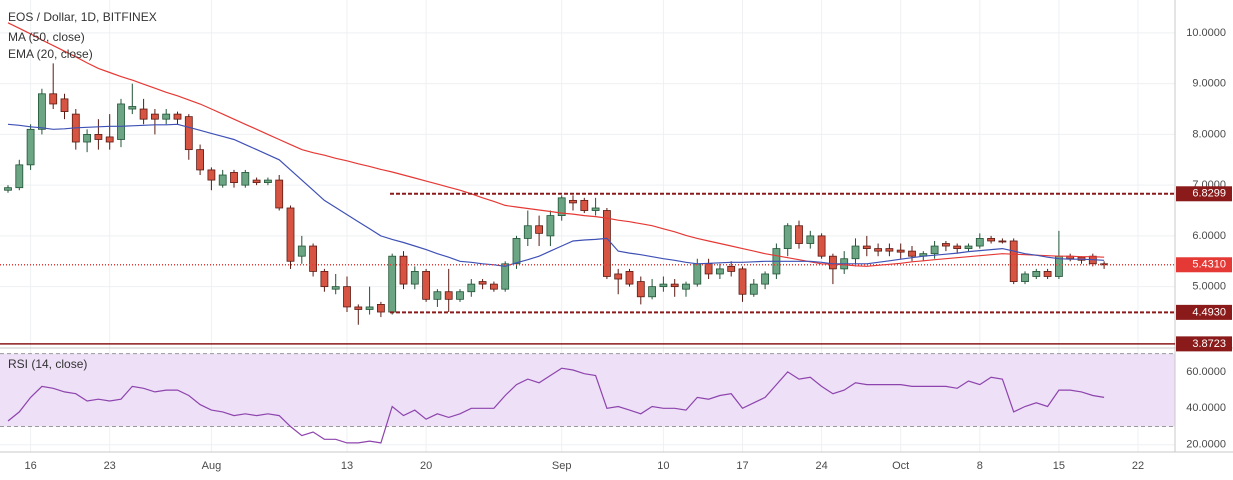 This screenshot has width=1233, height=480. What do you see at coordinates (1209, 84) in the screenshot?
I see `y-tick-label: 9.0000` at bounding box center [1209, 84].